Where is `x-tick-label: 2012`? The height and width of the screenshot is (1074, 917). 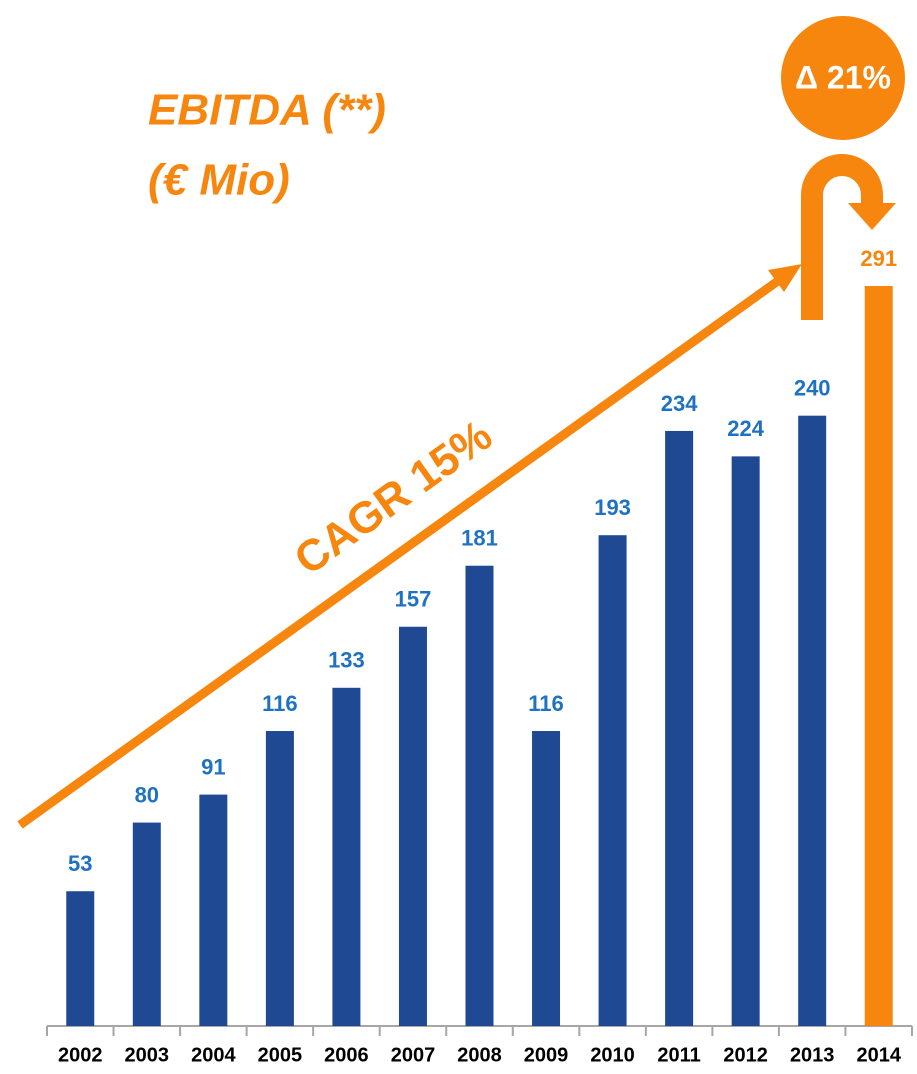
x-tick-label: 2012 is located at coordinates (745, 1055).